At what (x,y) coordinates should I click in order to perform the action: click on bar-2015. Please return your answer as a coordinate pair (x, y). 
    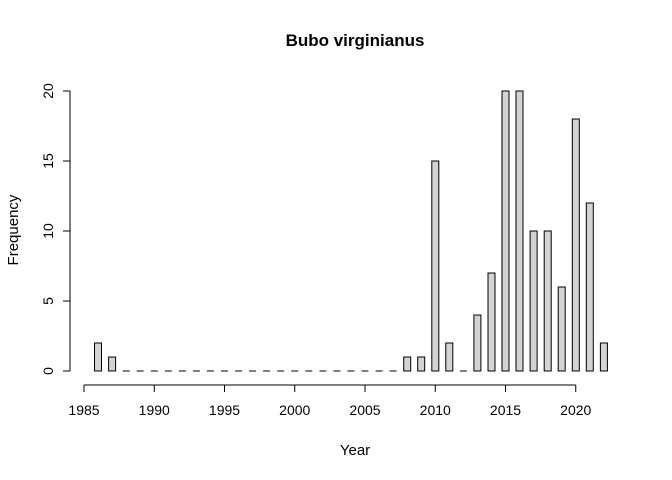
    Looking at the image, I should click on (505, 231).